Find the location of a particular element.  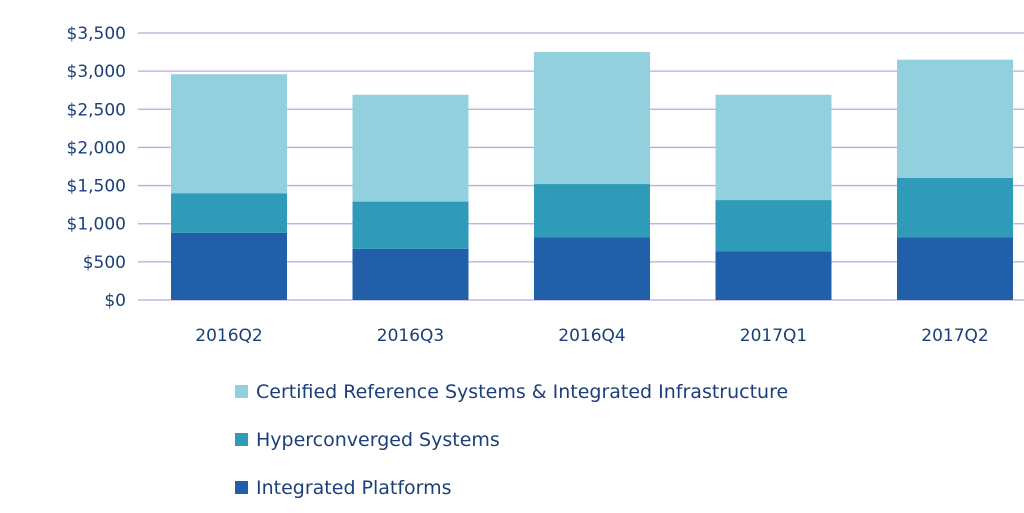

y-tick-label: $2,500 is located at coordinates (96, 110).